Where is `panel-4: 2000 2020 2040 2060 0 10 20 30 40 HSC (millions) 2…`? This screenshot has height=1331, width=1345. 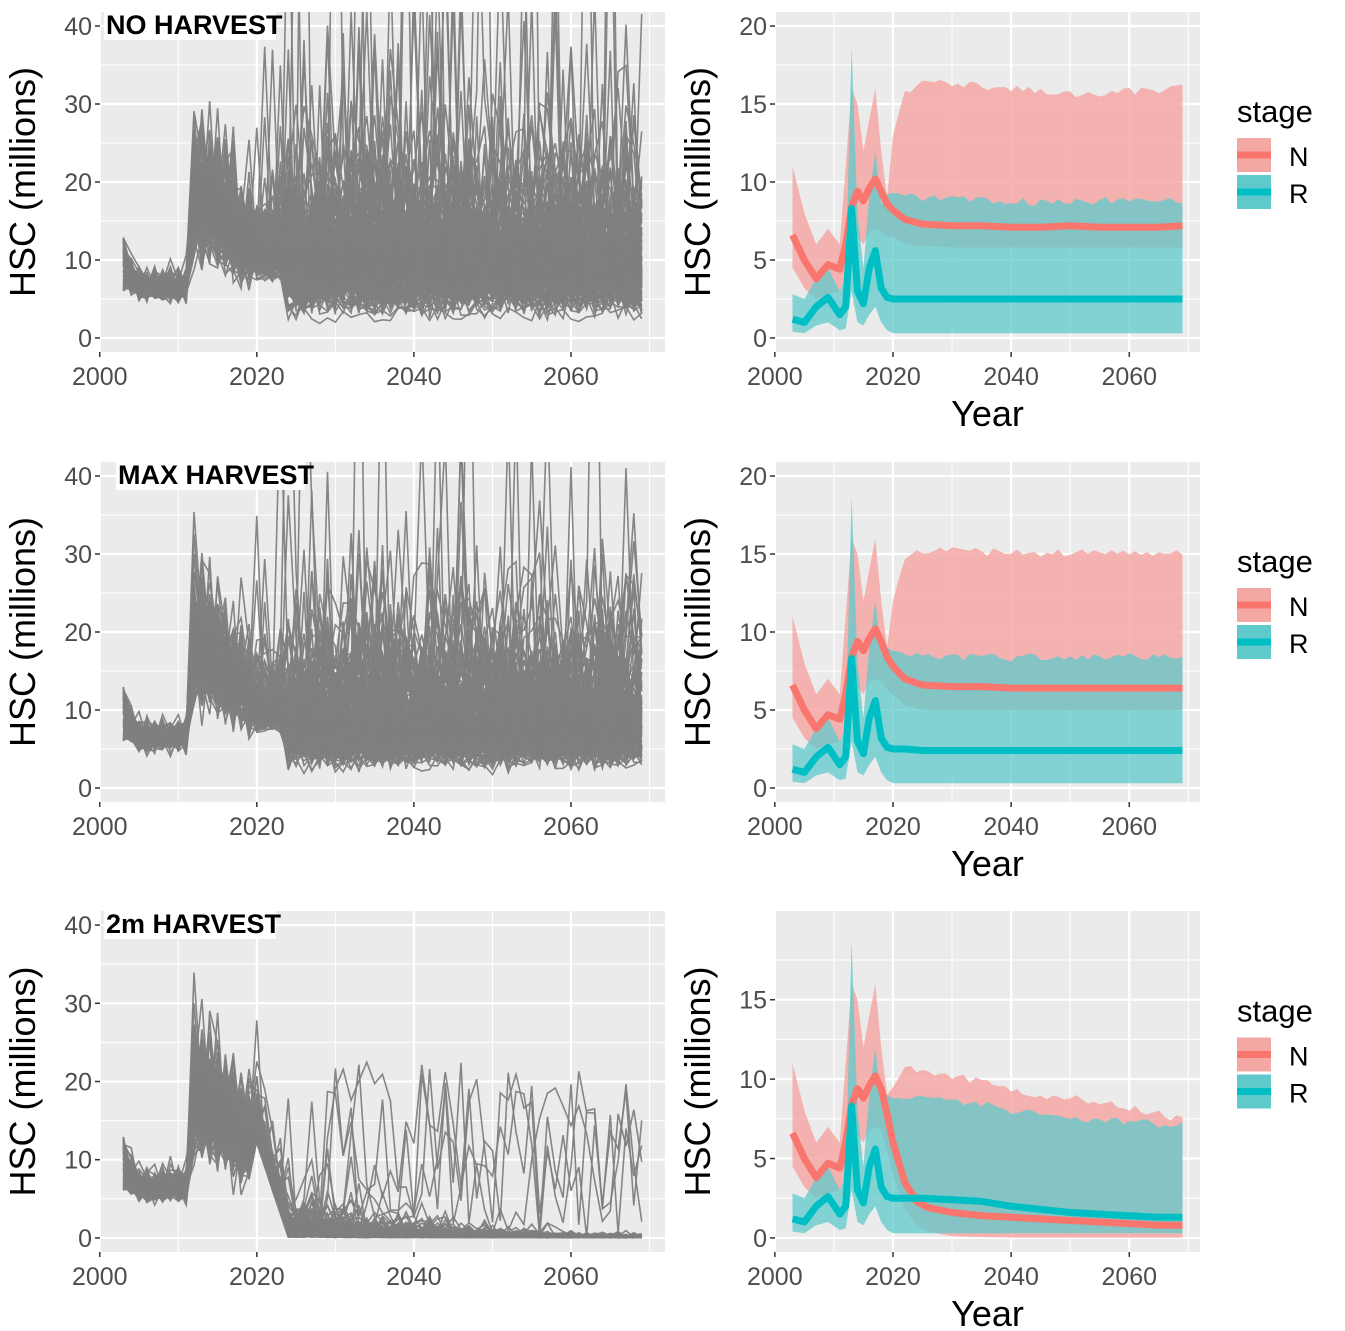
panel-4: 2000 2020 2040 2060 0 10 20 30 40 HSC (millions) 2… is located at coordinates (333, 1100).